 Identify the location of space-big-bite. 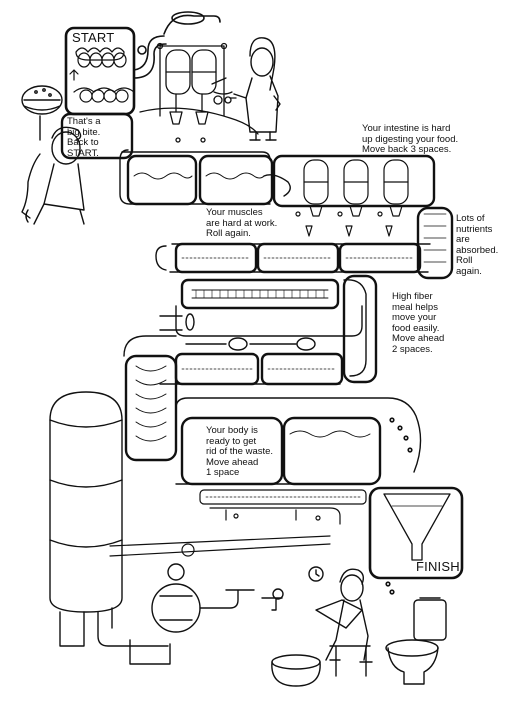
(97, 136).